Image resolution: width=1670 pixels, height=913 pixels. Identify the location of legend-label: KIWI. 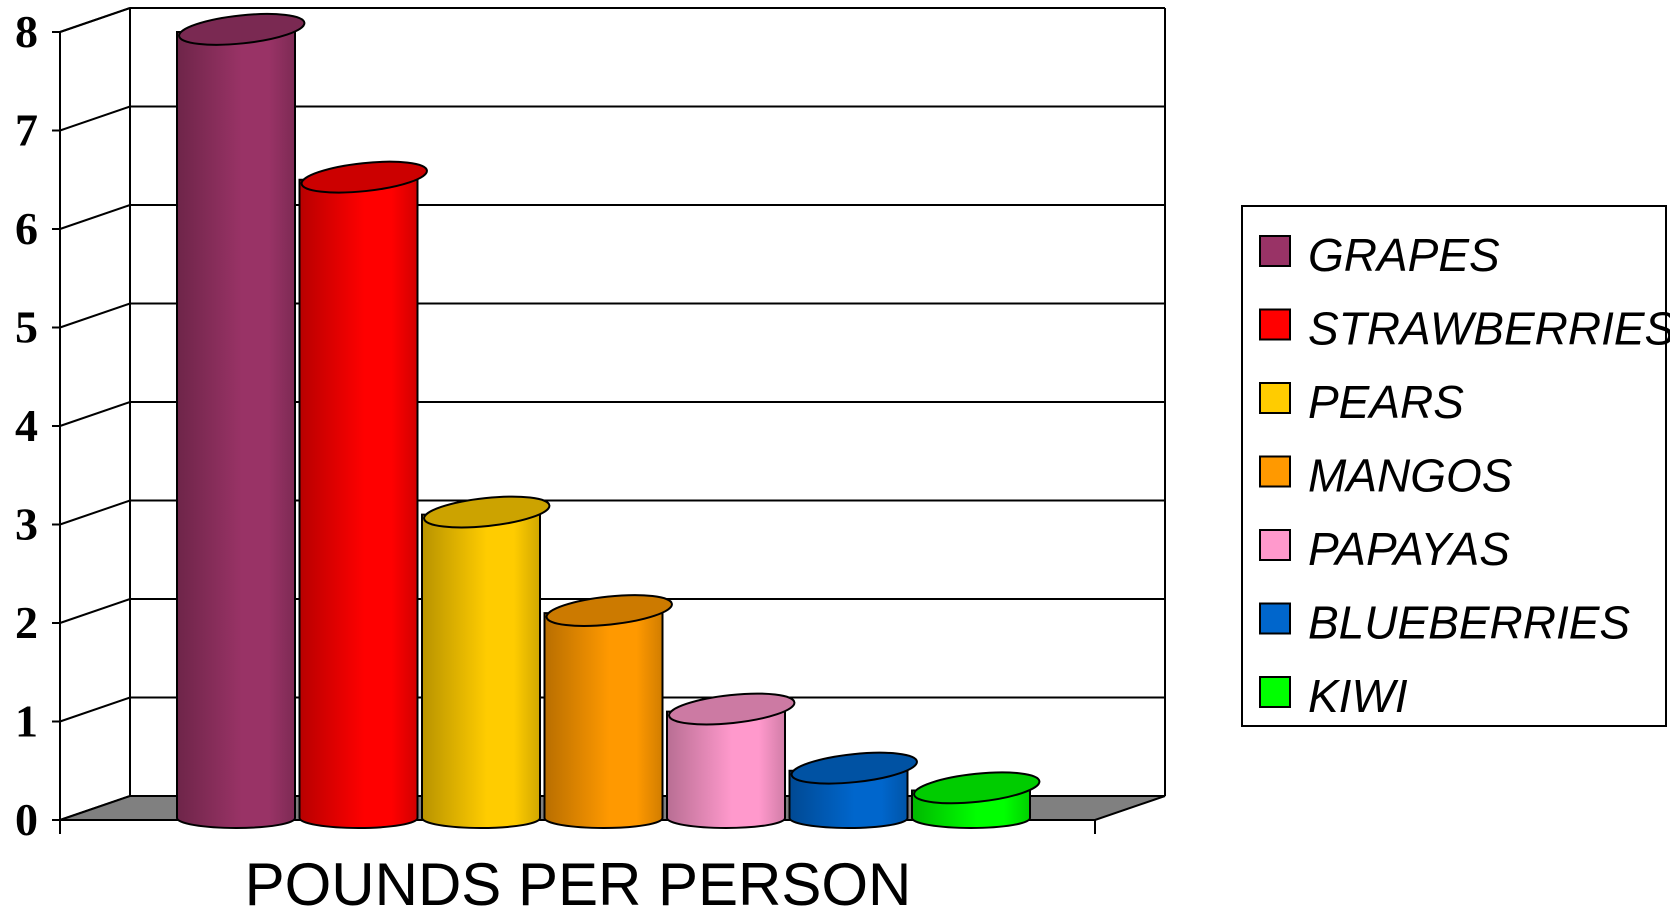
(1358, 696).